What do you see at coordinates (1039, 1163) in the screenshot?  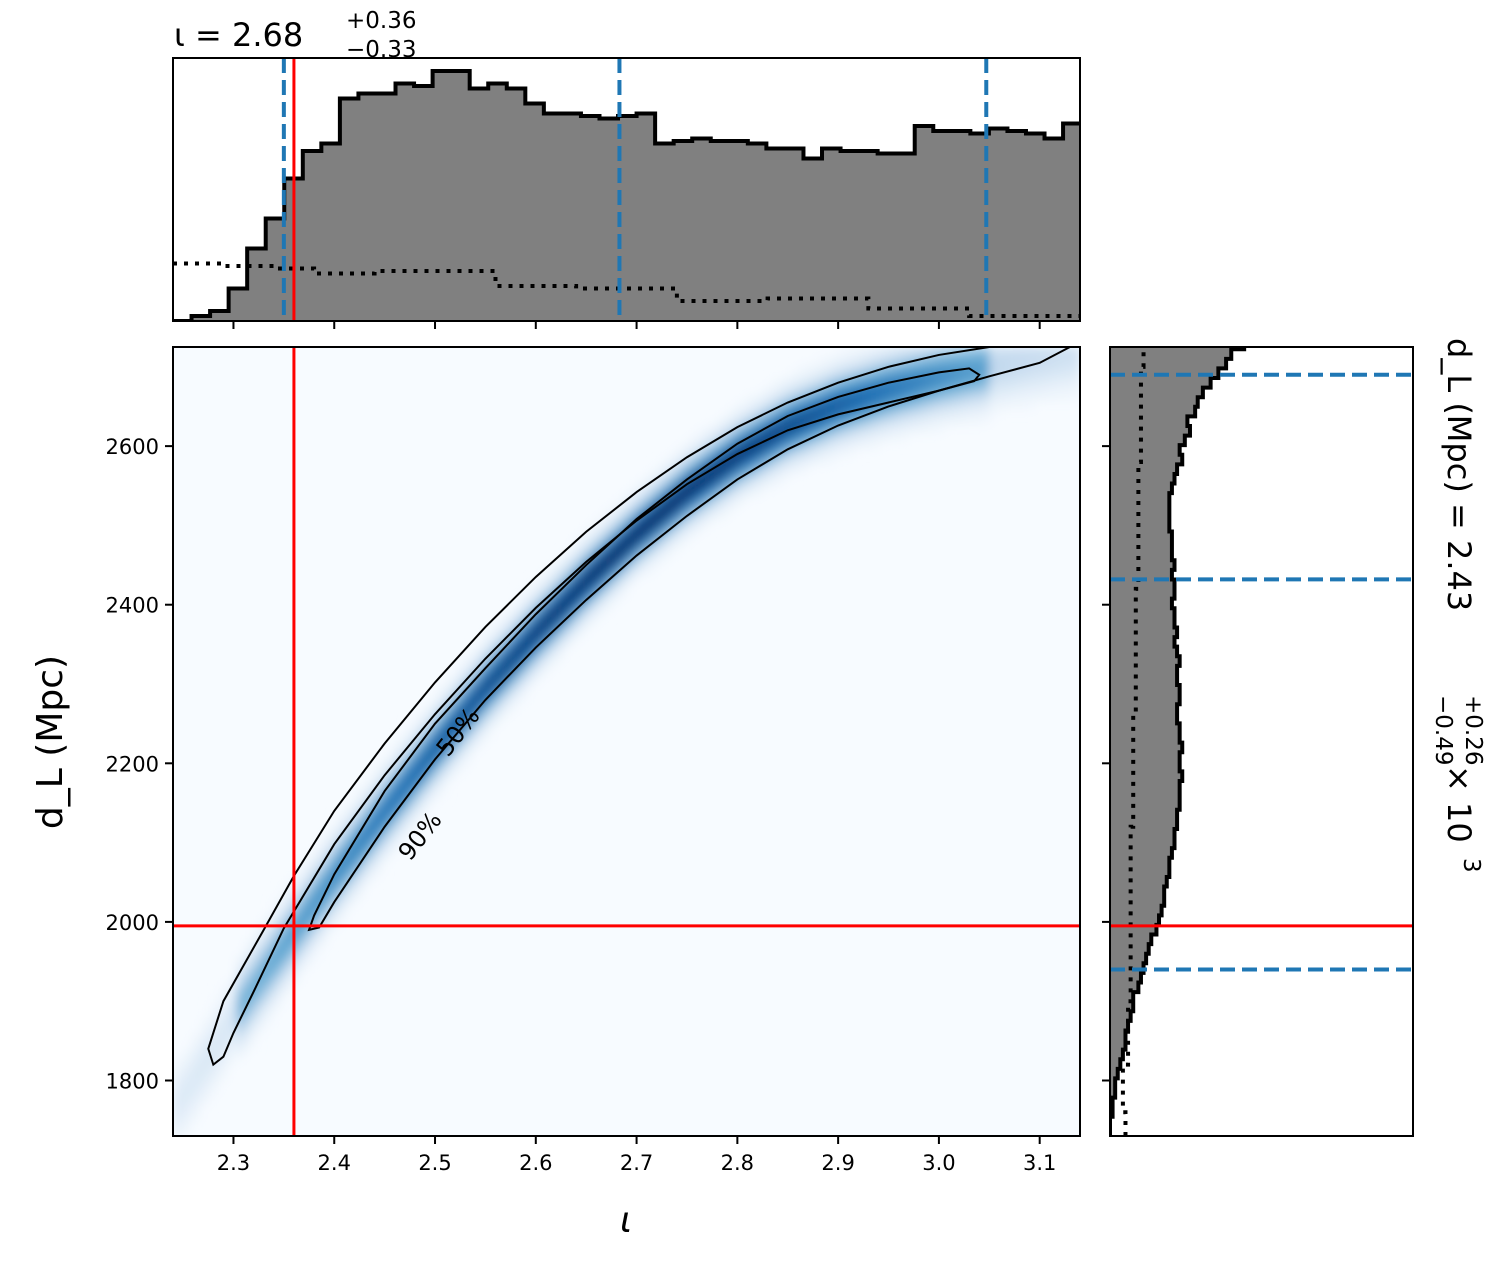 I see `x-tick-label-8: 3.1` at bounding box center [1039, 1163].